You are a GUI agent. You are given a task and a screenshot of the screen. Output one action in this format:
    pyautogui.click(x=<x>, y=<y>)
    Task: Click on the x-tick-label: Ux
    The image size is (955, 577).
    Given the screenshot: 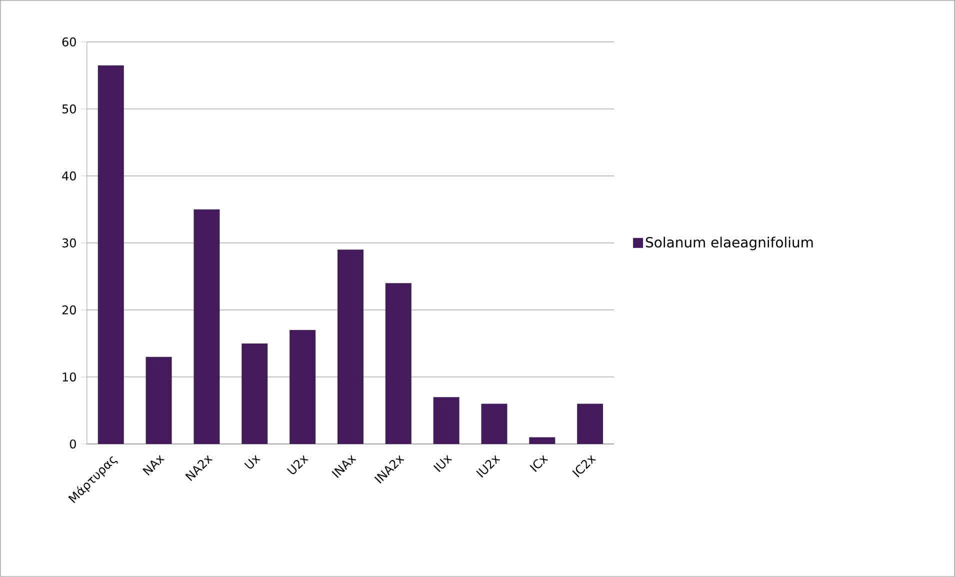 What is the action you would take?
    pyautogui.click(x=252, y=462)
    